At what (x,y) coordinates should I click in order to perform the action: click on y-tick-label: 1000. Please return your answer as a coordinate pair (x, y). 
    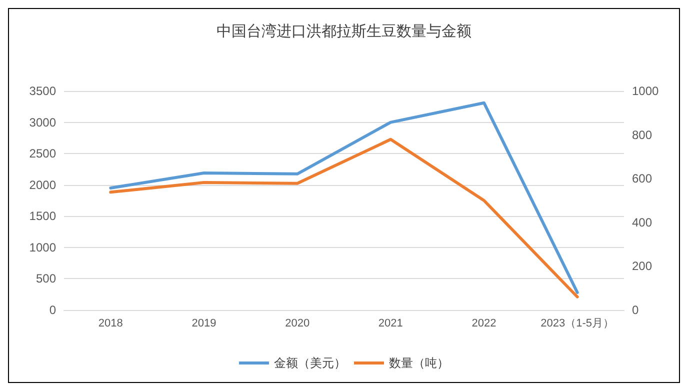
    Looking at the image, I should click on (42, 247).